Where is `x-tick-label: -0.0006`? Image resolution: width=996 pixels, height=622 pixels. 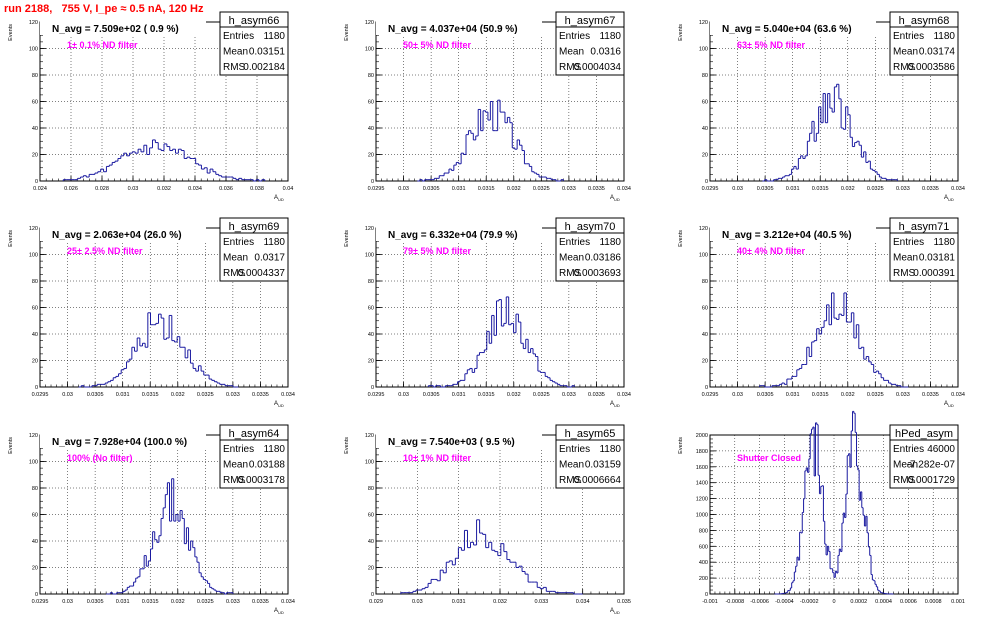 x-tick-label: -0.0006 is located at coordinates (759, 602).